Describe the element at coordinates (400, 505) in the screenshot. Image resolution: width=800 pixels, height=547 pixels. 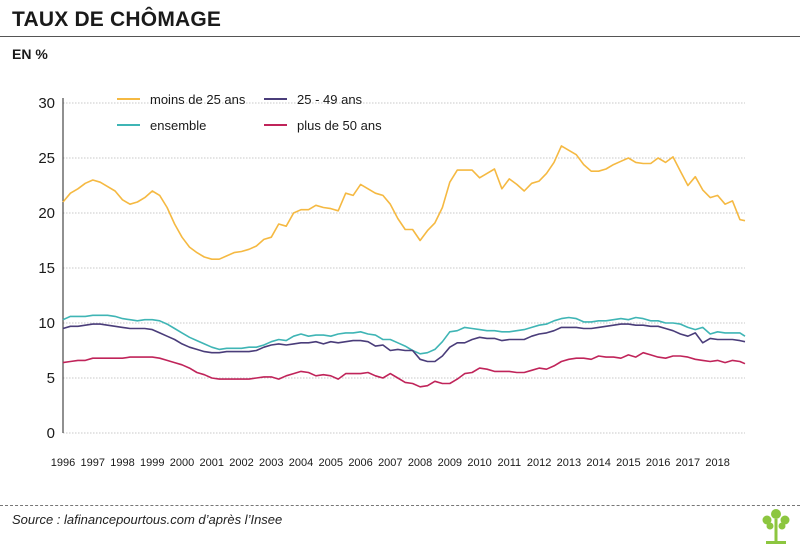
I see `footer-divider` at that location.